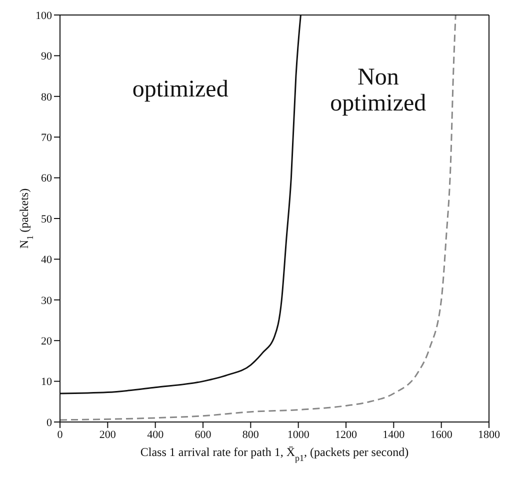 The height and width of the screenshot is (480, 510). I want to click on x-tick-label: 800, so click(251, 434).